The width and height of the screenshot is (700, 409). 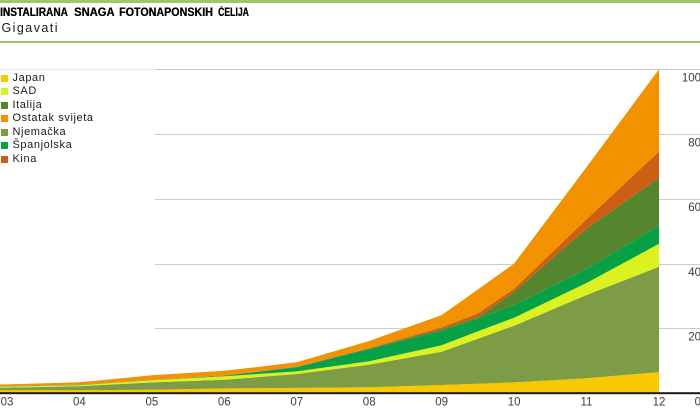 What do you see at coordinates (691, 79) in the screenshot?
I see `svg-text: 100` at bounding box center [691, 79].